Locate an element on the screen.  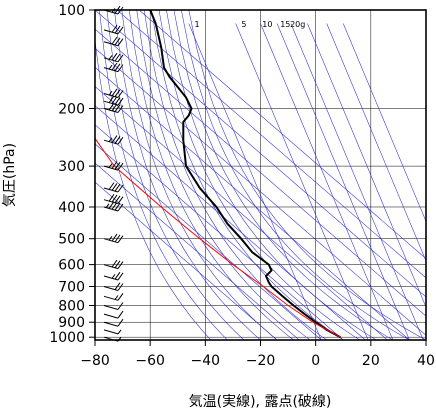
mixing-ratio-label: 5 is located at coordinates (243, 24).